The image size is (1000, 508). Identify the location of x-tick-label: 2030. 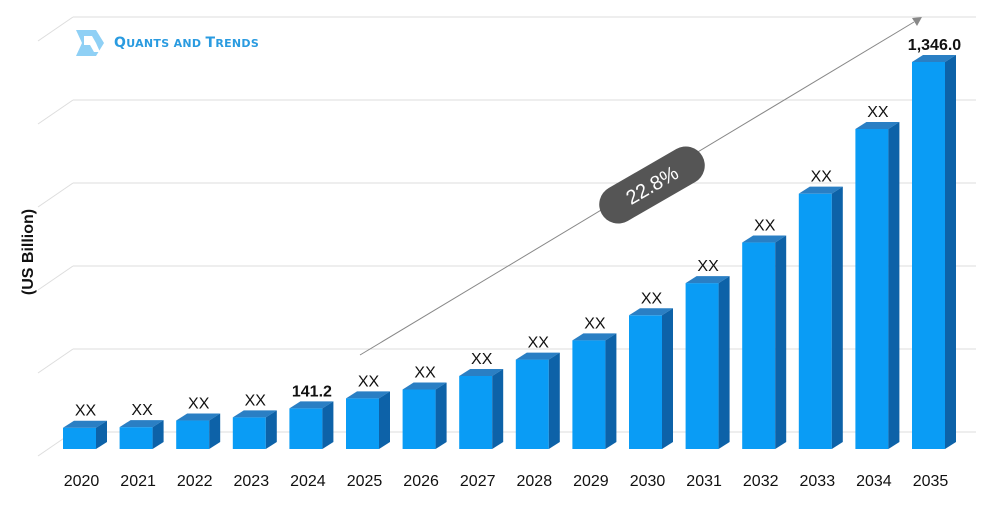
(648, 481).